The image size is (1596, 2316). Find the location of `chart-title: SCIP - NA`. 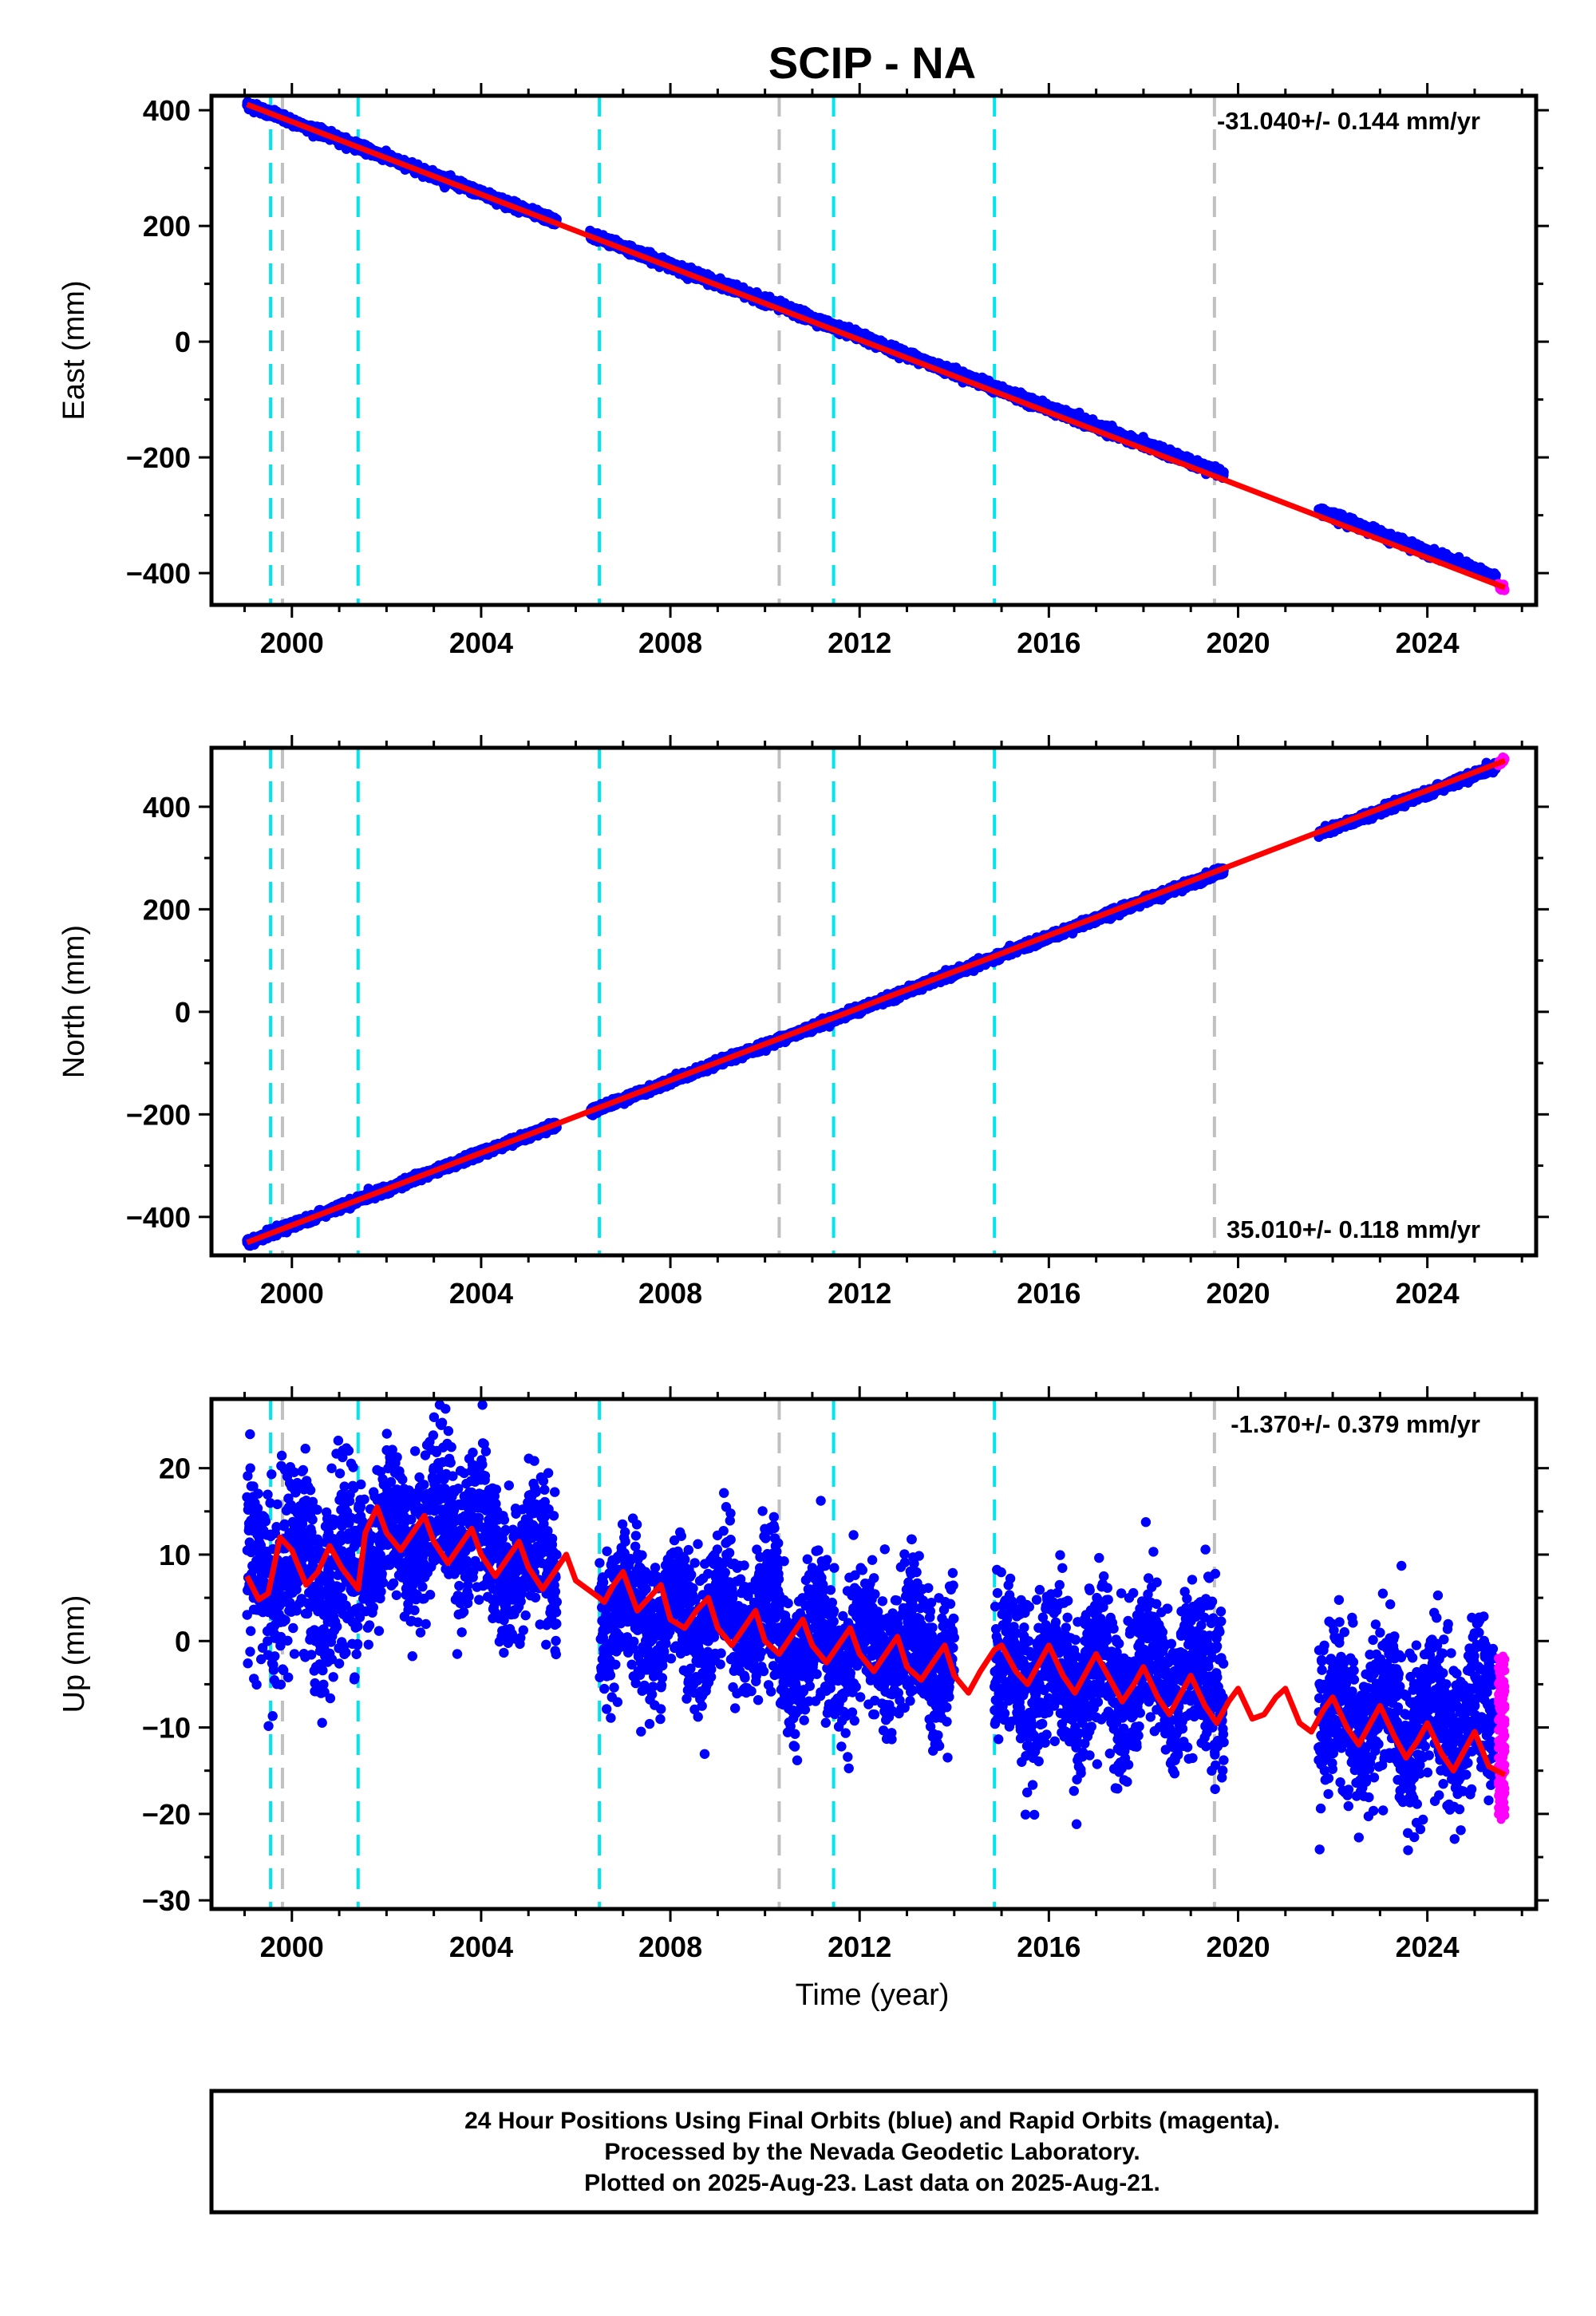

chart-title: SCIP - NA is located at coordinates (872, 63).